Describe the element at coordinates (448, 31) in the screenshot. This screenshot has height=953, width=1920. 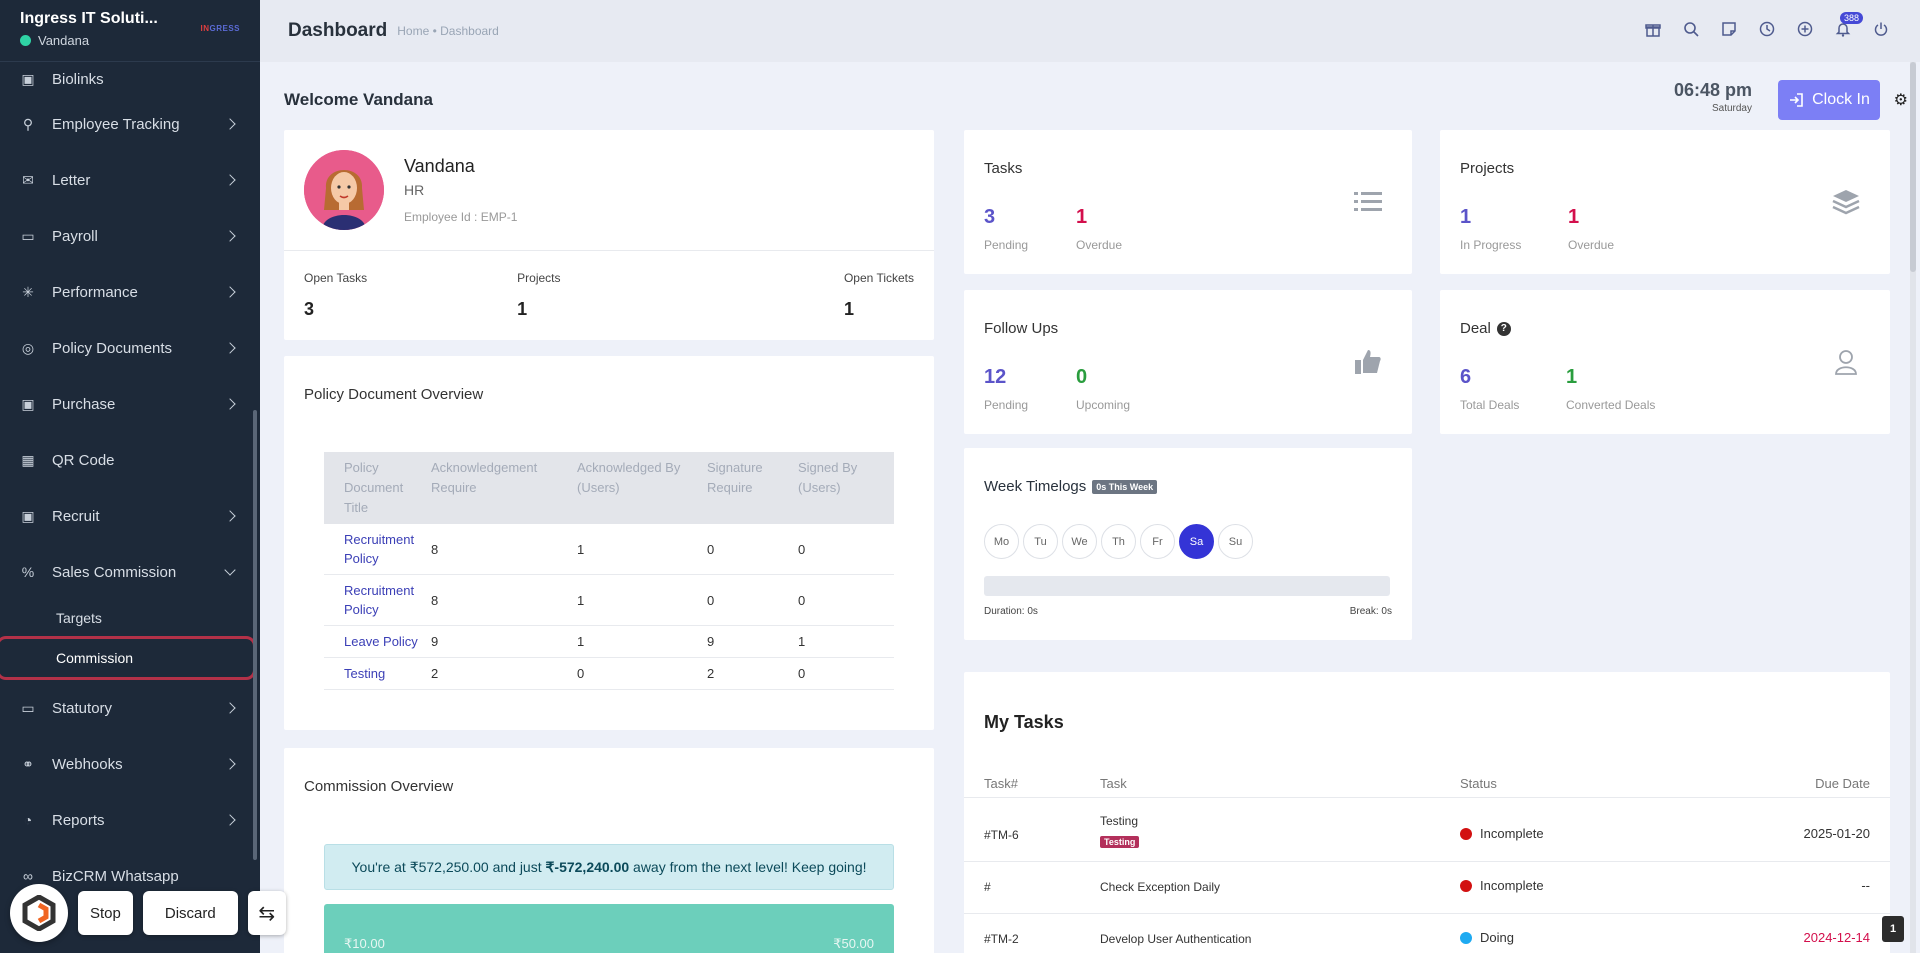
I see `breadcrumb: Home • Dashboard` at that location.